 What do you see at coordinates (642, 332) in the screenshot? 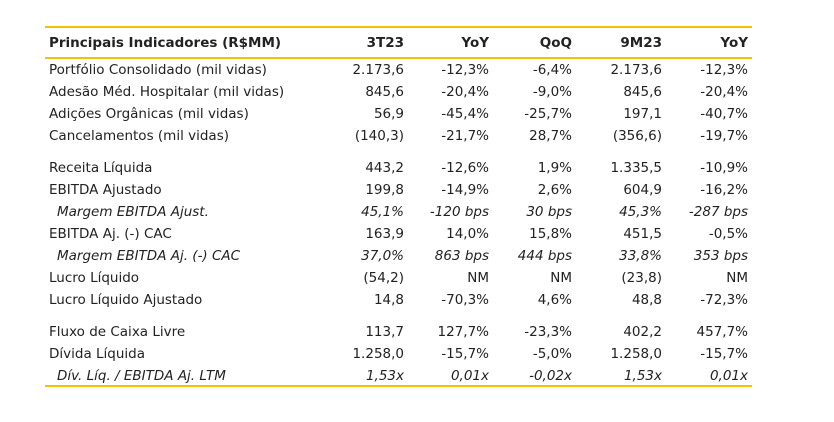
I see `value-cell: 402,2` at bounding box center [642, 332].